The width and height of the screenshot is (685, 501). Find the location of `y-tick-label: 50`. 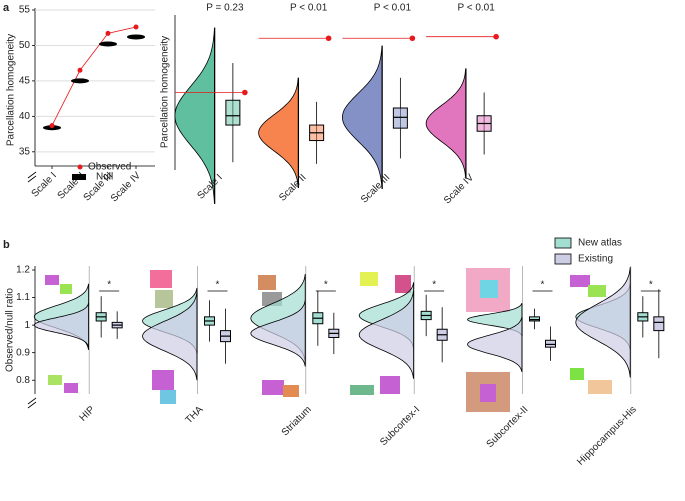

y-tick-label: 50 is located at coordinates (25, 45).